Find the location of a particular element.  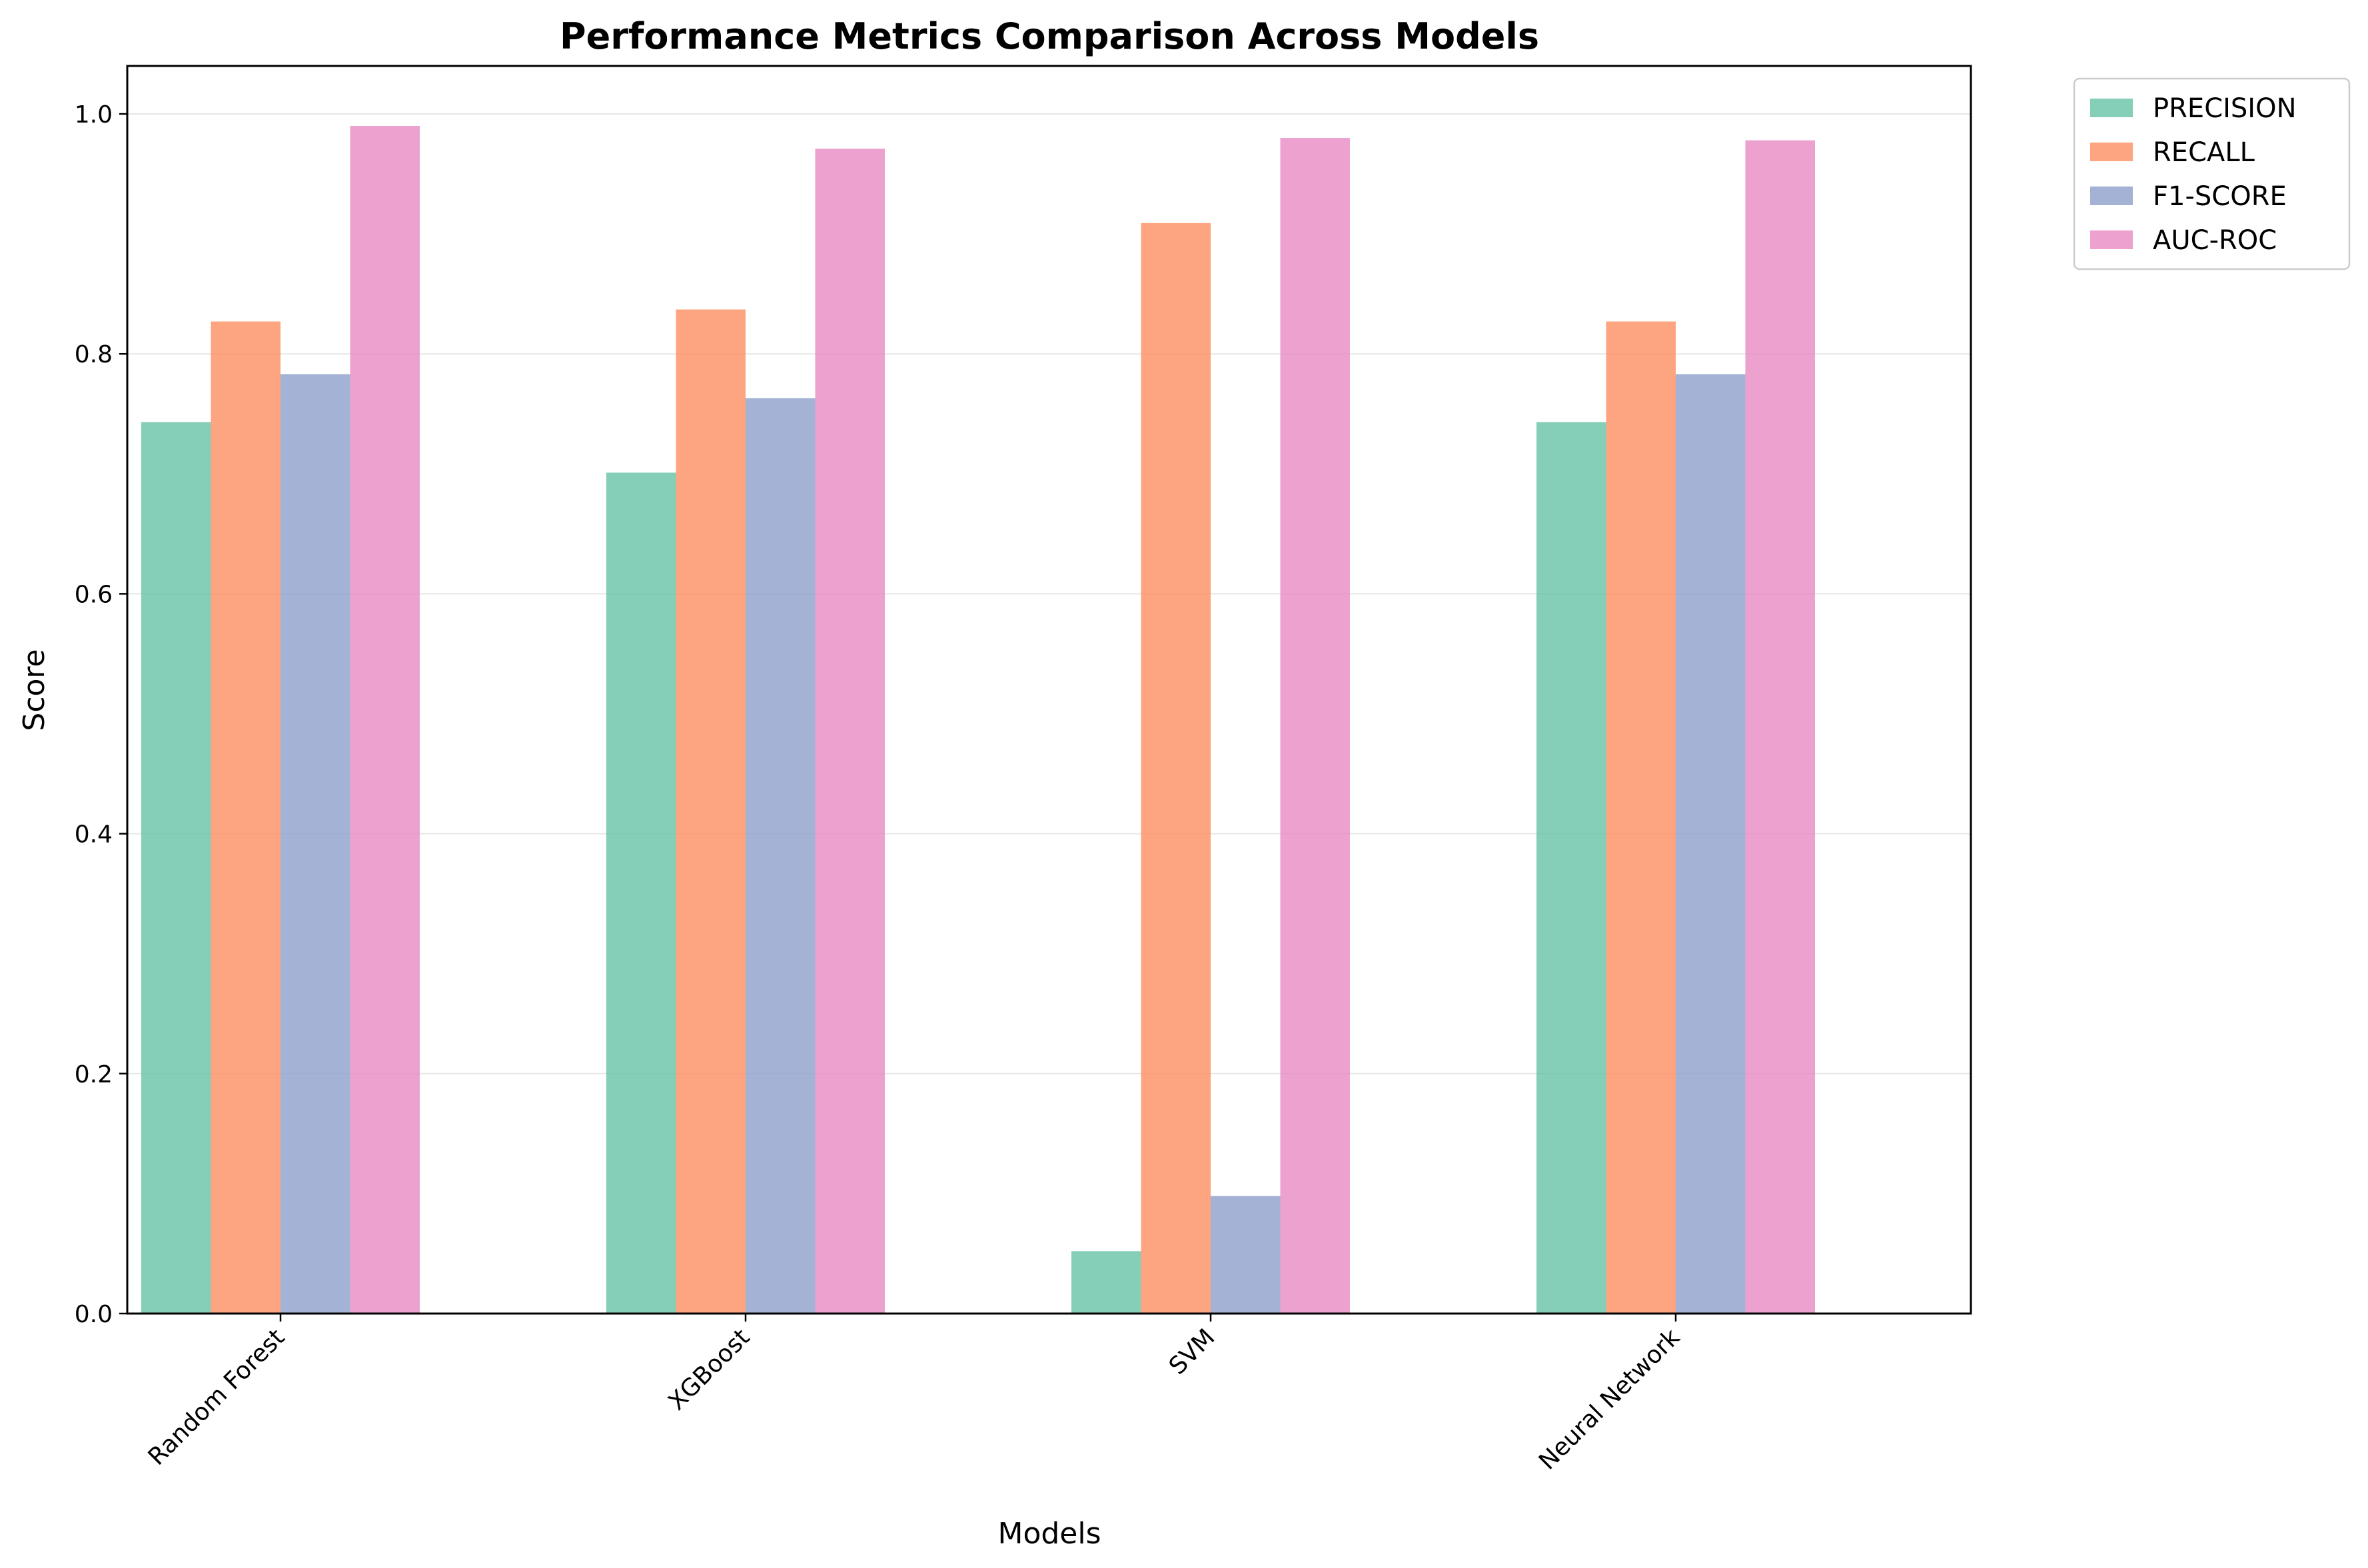

bar-auc-roc-random-forest is located at coordinates (385, 720).